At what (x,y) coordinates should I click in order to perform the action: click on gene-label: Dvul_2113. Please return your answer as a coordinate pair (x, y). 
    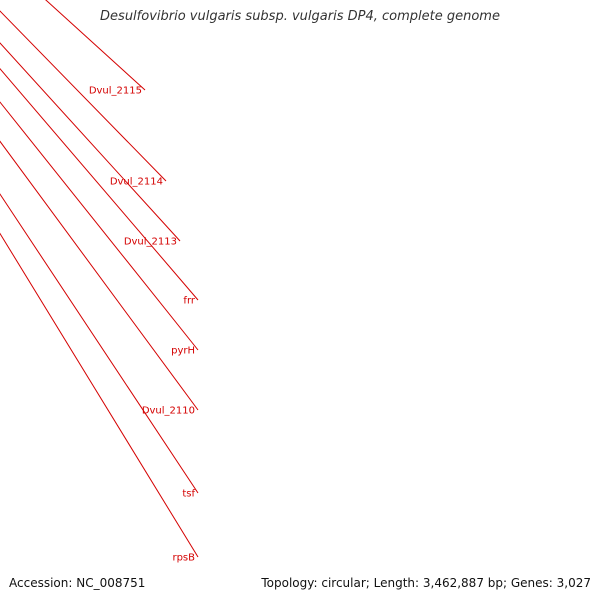
    Looking at the image, I should click on (150, 242).